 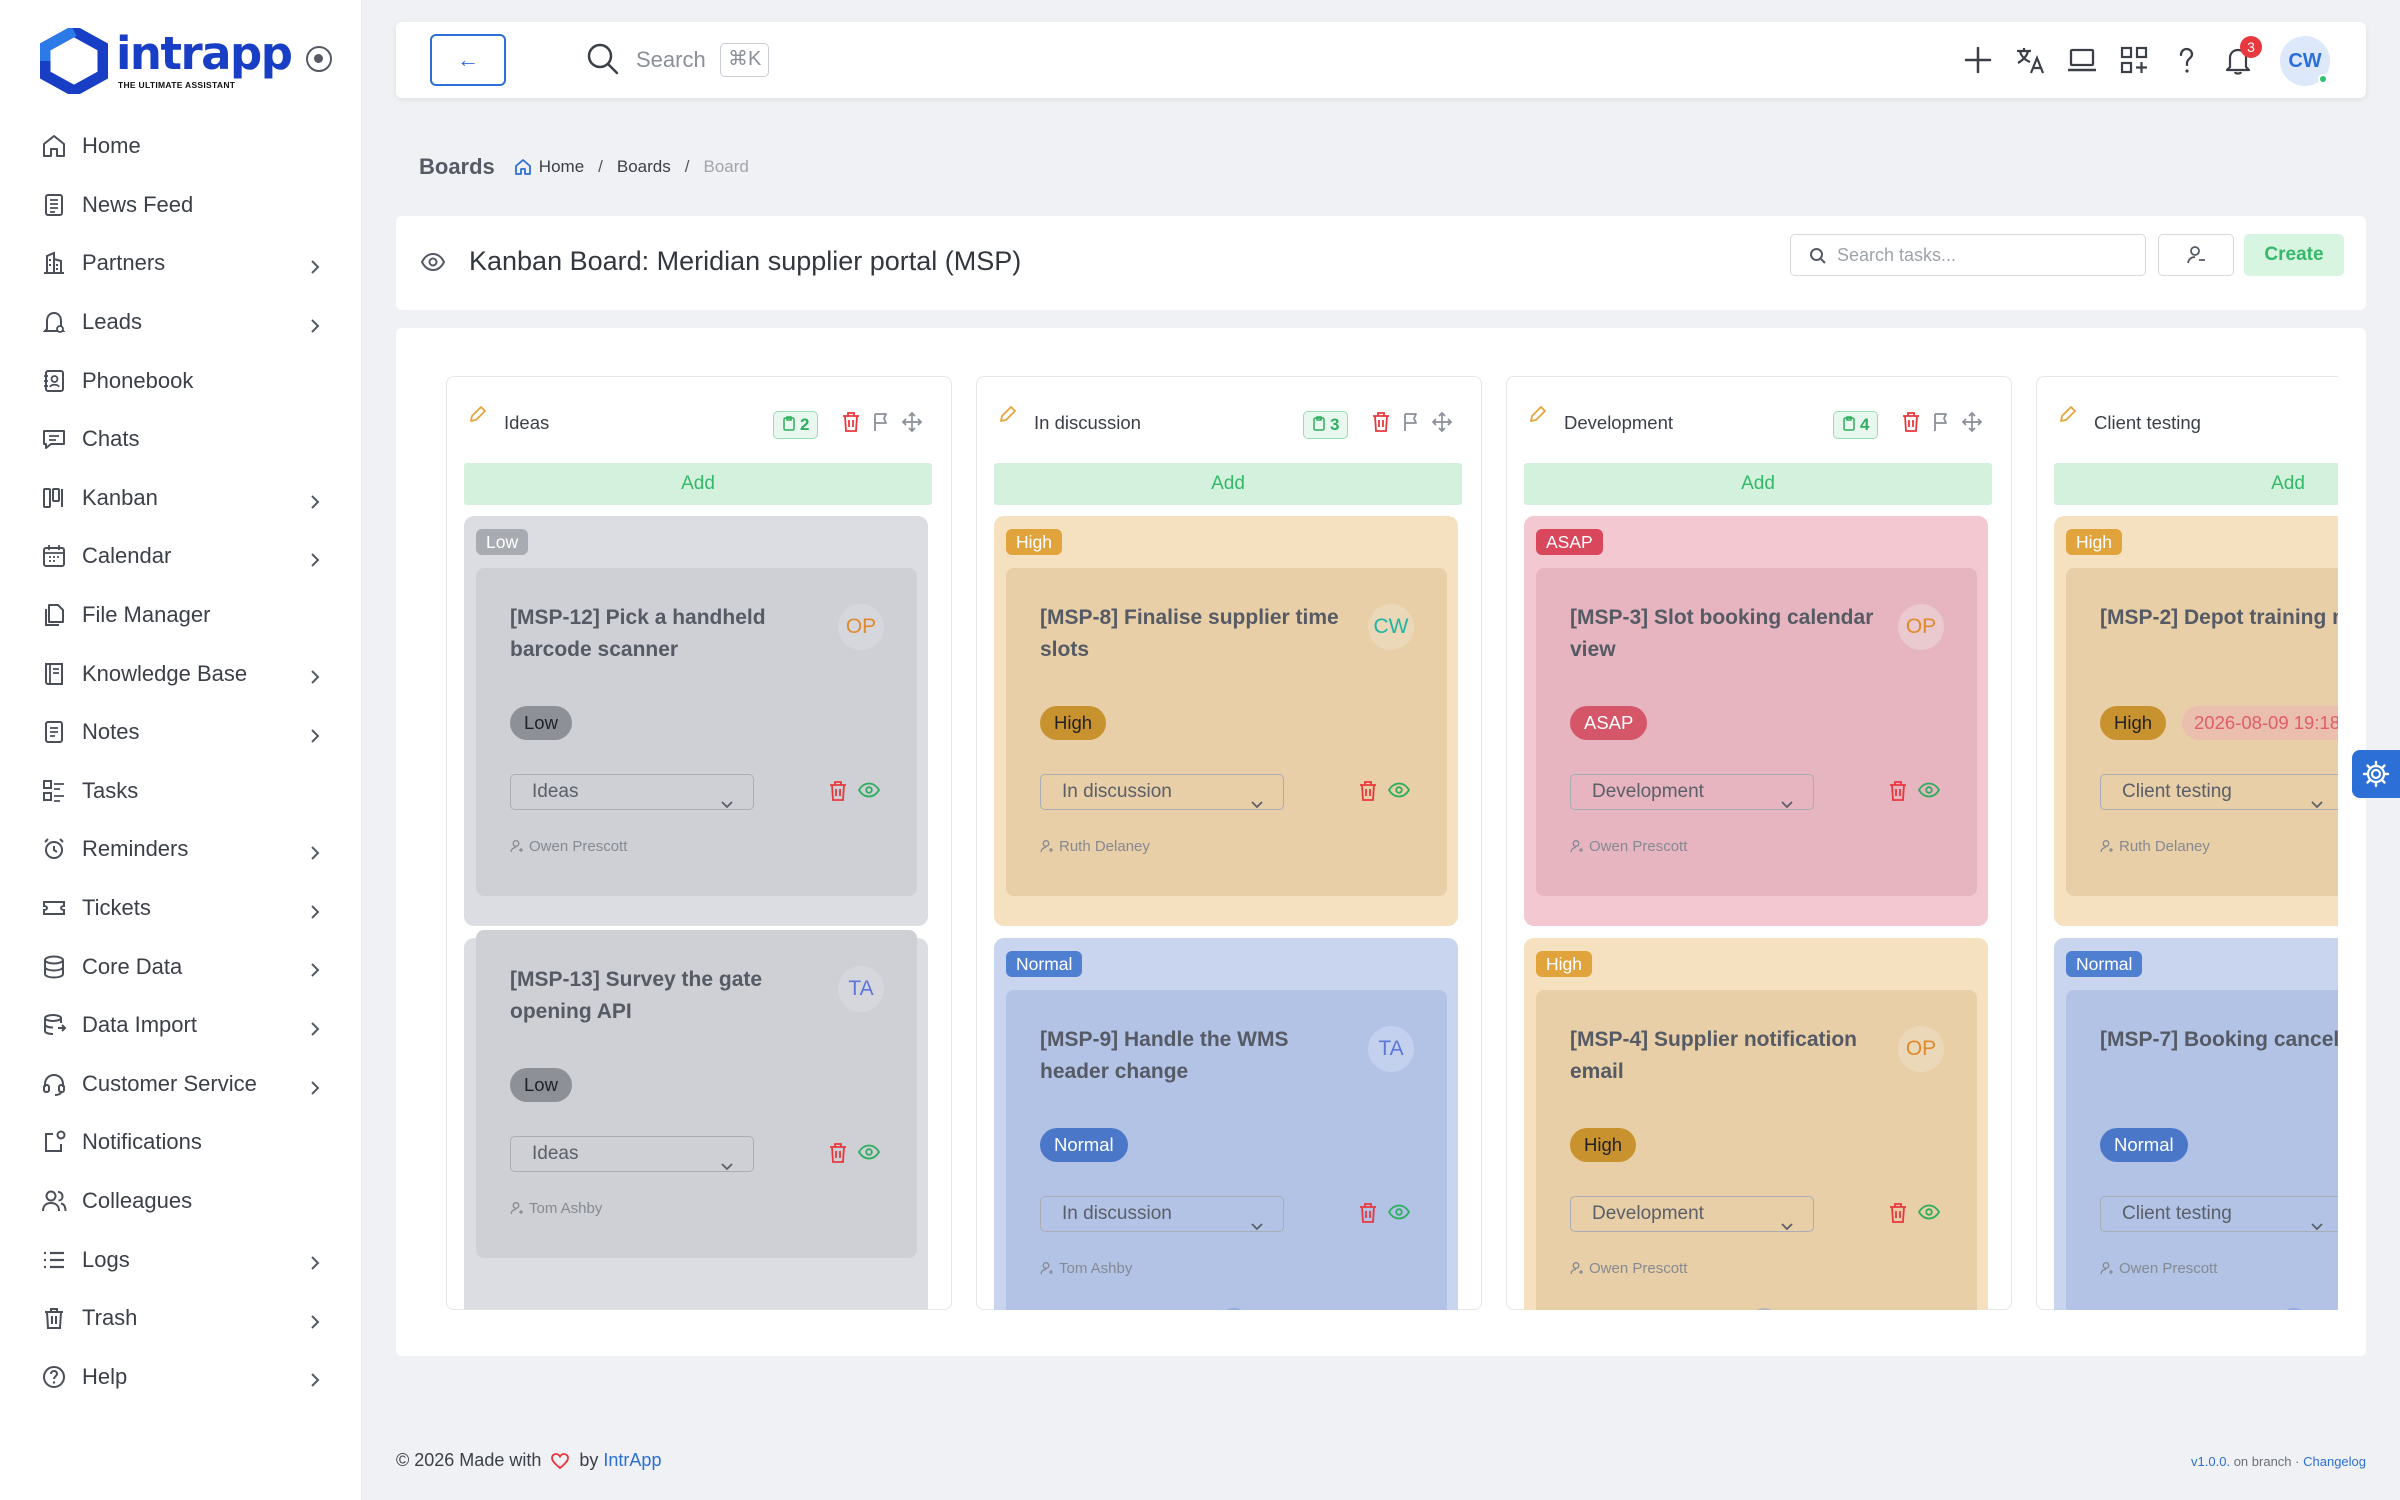 What do you see at coordinates (181, 146) in the screenshot?
I see `sidebar-item-home: Home` at bounding box center [181, 146].